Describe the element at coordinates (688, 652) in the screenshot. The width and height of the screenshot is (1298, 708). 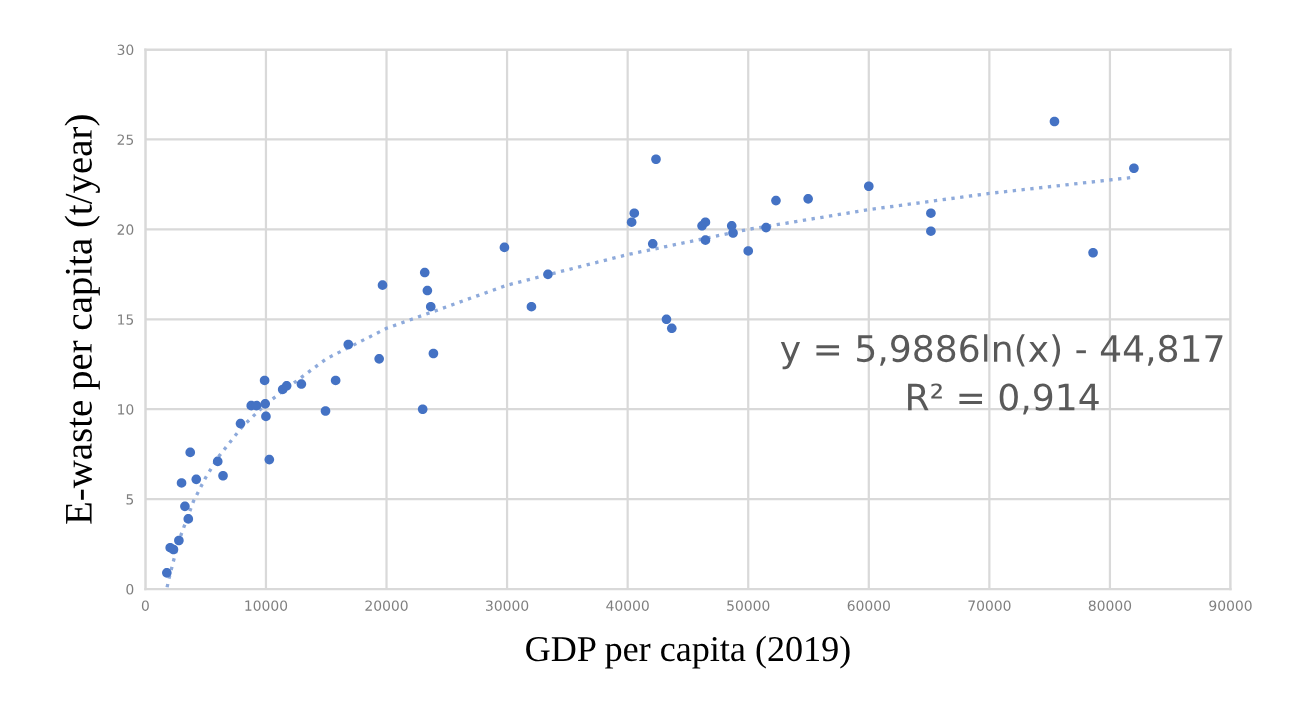
I see `x-axis-title: GDP per capita (2019)` at that location.